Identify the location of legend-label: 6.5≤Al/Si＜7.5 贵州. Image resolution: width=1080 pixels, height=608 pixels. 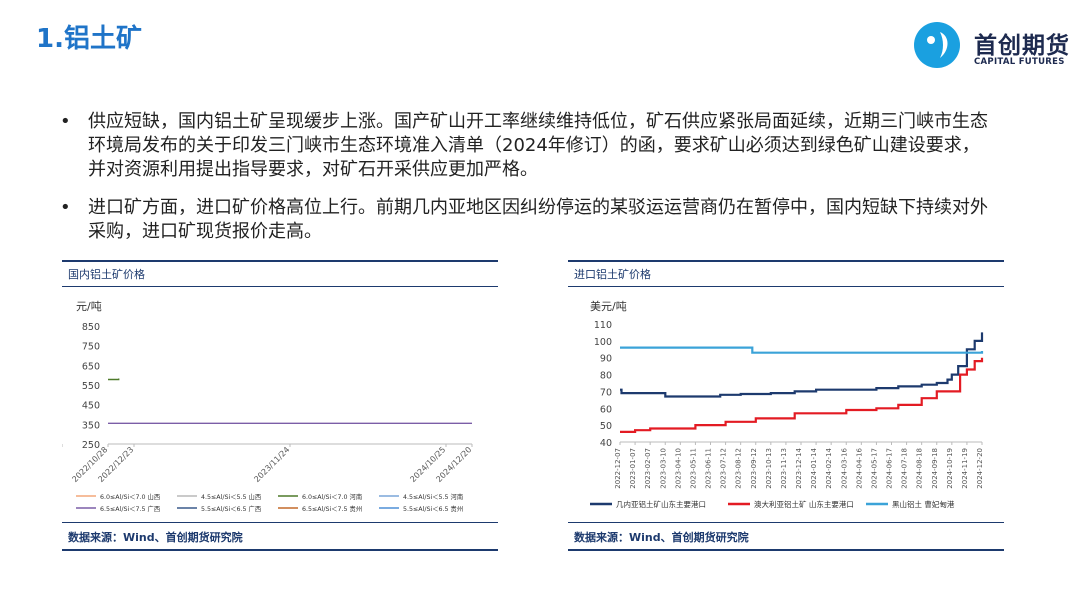
(332, 508).